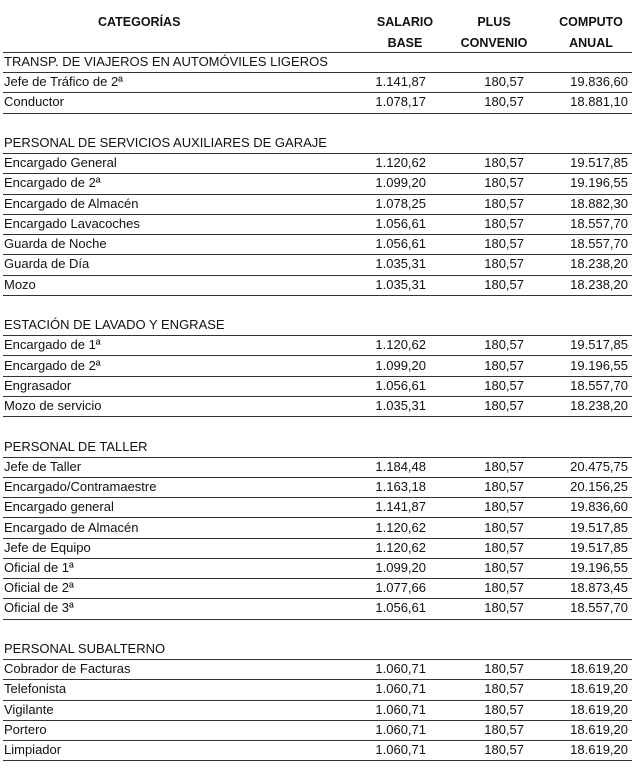  I want to click on row-category: Jefe de Taller, so click(43, 466).